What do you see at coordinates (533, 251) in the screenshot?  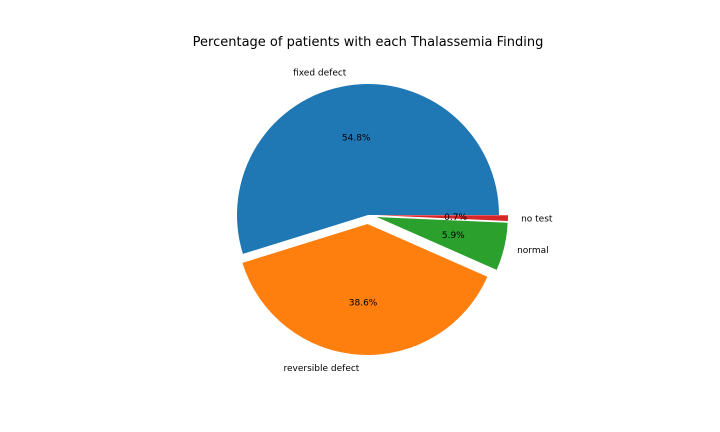 I see `slice-label-normal: normal` at bounding box center [533, 251].